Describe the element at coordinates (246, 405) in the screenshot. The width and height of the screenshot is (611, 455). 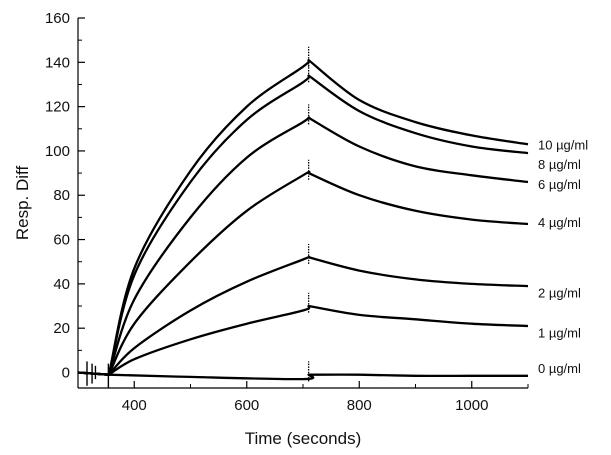
I see `x-tick-label: 600` at that location.